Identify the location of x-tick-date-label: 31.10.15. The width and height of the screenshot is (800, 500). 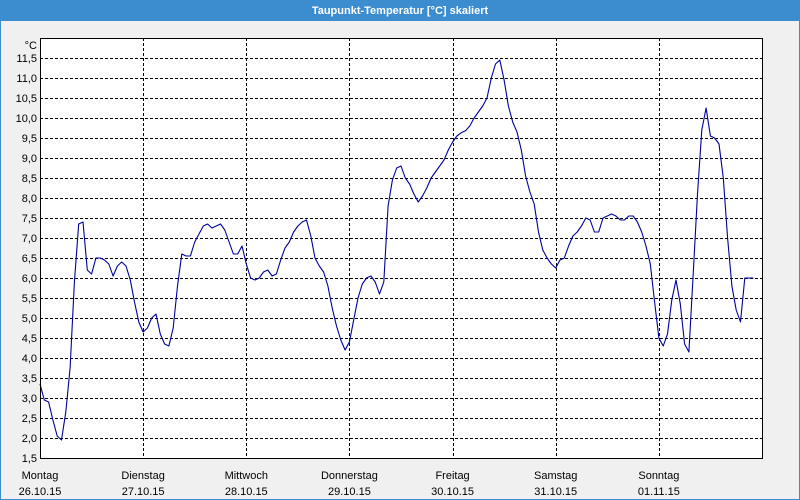
(555, 492).